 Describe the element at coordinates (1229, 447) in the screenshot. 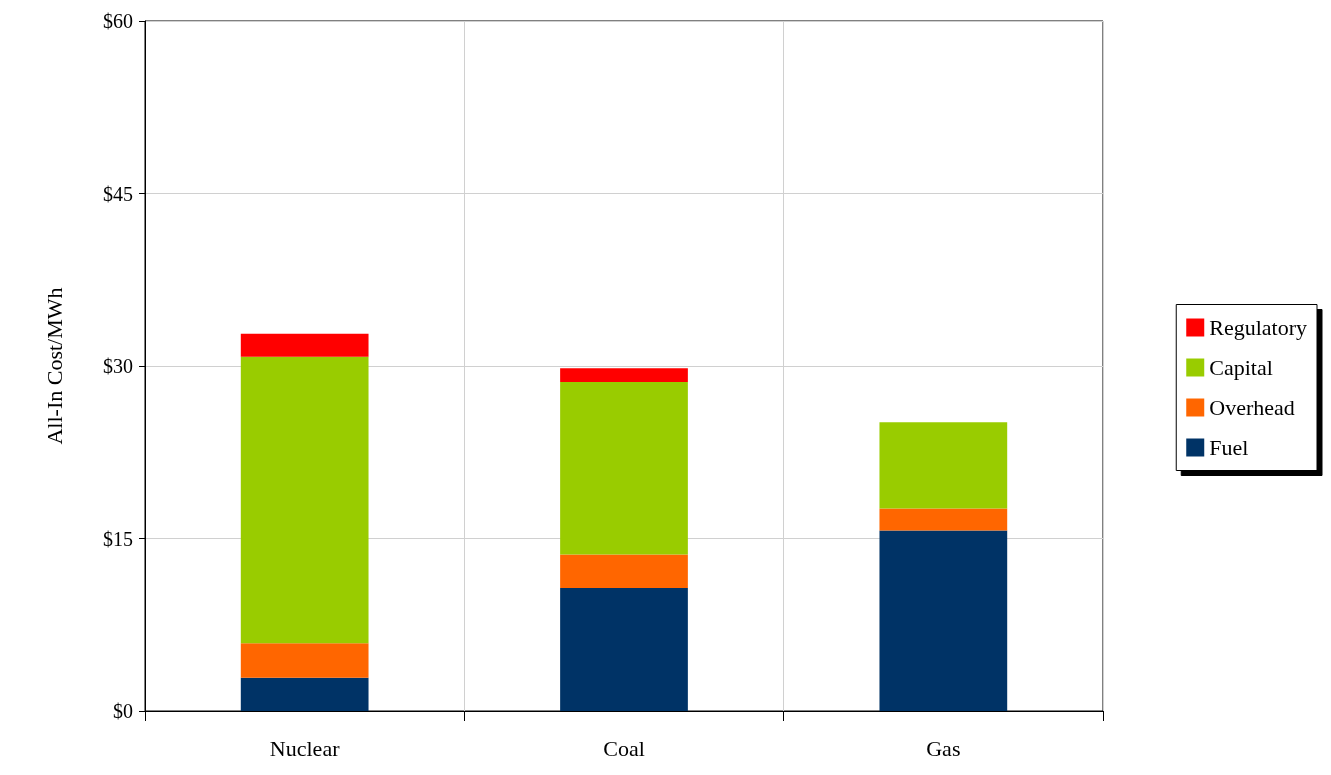

I see `legend-label: Fuel` at that location.